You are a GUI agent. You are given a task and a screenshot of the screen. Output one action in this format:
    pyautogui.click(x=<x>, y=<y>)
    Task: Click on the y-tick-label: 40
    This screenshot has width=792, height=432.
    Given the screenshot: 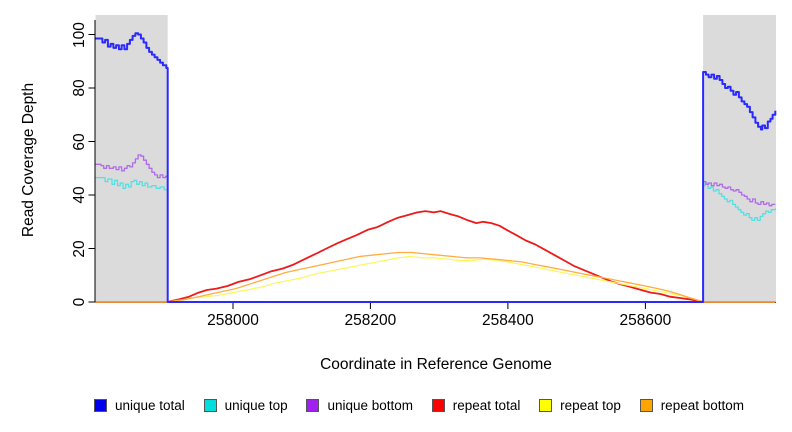 What is the action you would take?
    pyautogui.click(x=79, y=195)
    